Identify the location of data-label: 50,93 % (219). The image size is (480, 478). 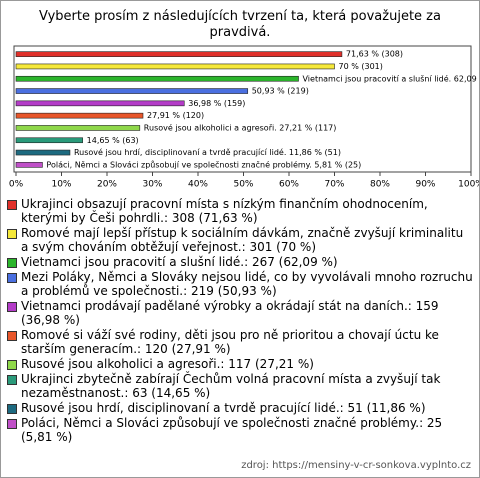
(280, 91).